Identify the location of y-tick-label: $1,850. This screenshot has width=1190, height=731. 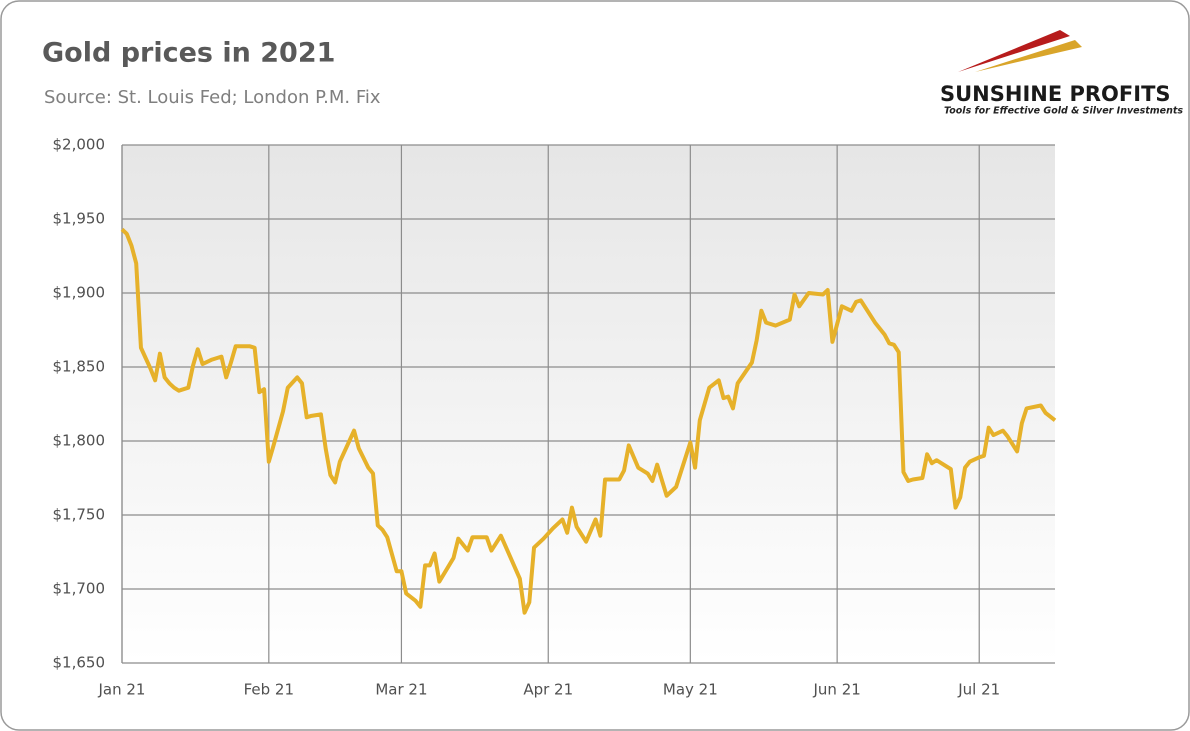
(79, 367).